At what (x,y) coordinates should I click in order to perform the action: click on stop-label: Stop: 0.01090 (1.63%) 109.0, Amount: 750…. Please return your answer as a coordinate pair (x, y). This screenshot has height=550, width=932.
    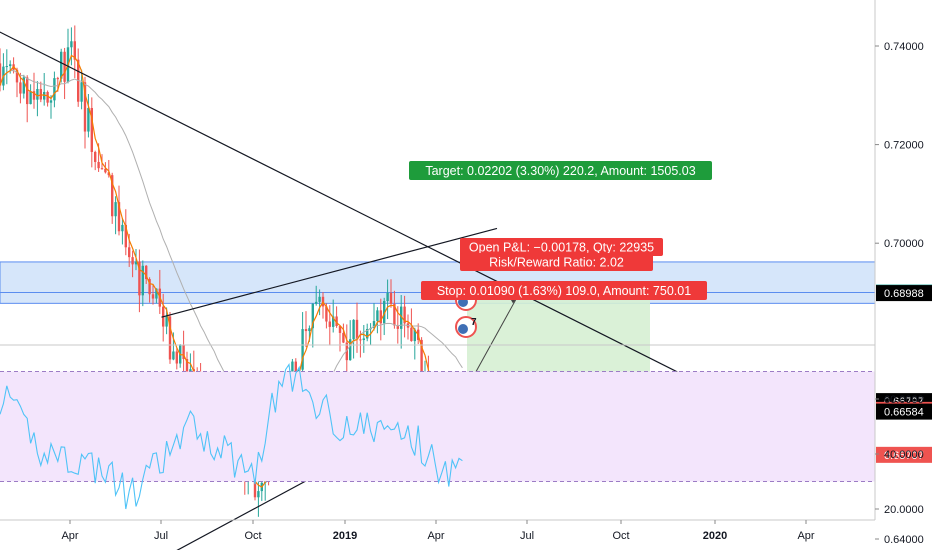
    Looking at the image, I should click on (564, 290).